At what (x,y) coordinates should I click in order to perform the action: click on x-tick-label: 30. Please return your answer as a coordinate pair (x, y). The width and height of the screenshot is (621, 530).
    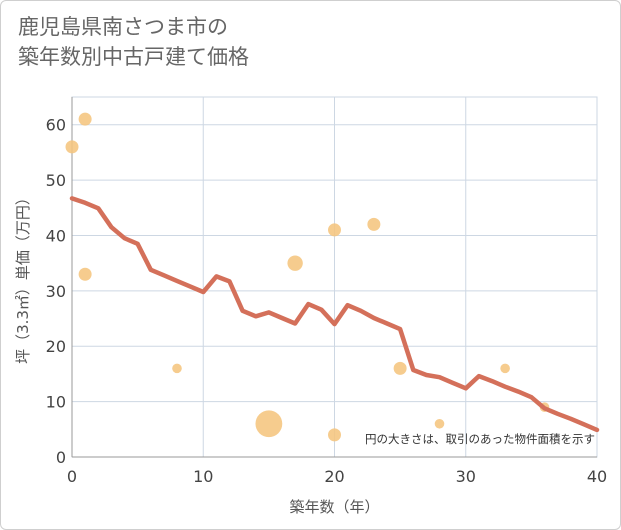
    Looking at the image, I should click on (466, 476).